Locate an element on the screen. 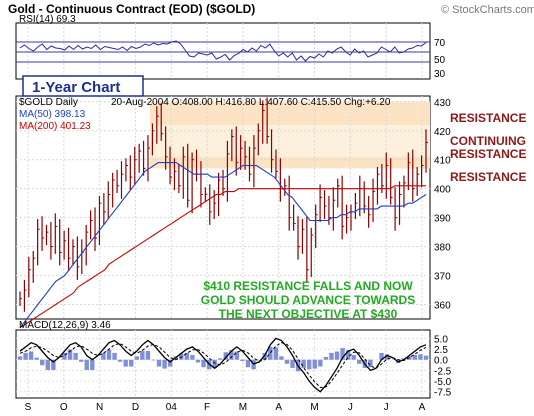  rsi-tick-70: 70 is located at coordinates (440, 43).